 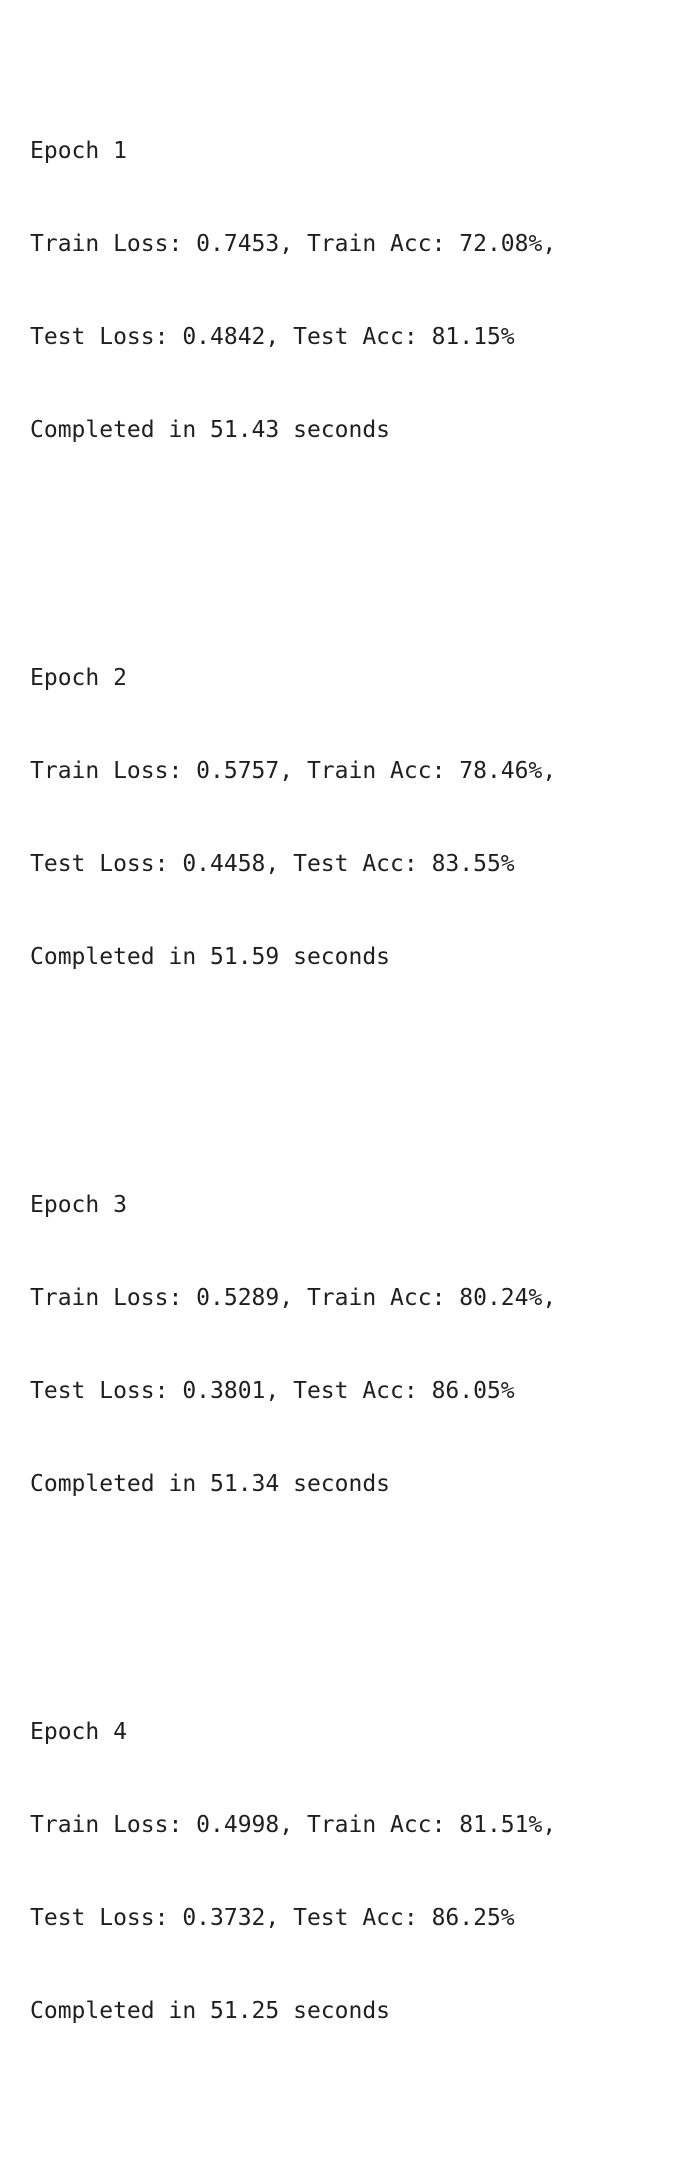 I want to click on test-metrics-line: Test Loss: 0.3732, Test Acc: 86.25%, so click(x=272, y=1918).